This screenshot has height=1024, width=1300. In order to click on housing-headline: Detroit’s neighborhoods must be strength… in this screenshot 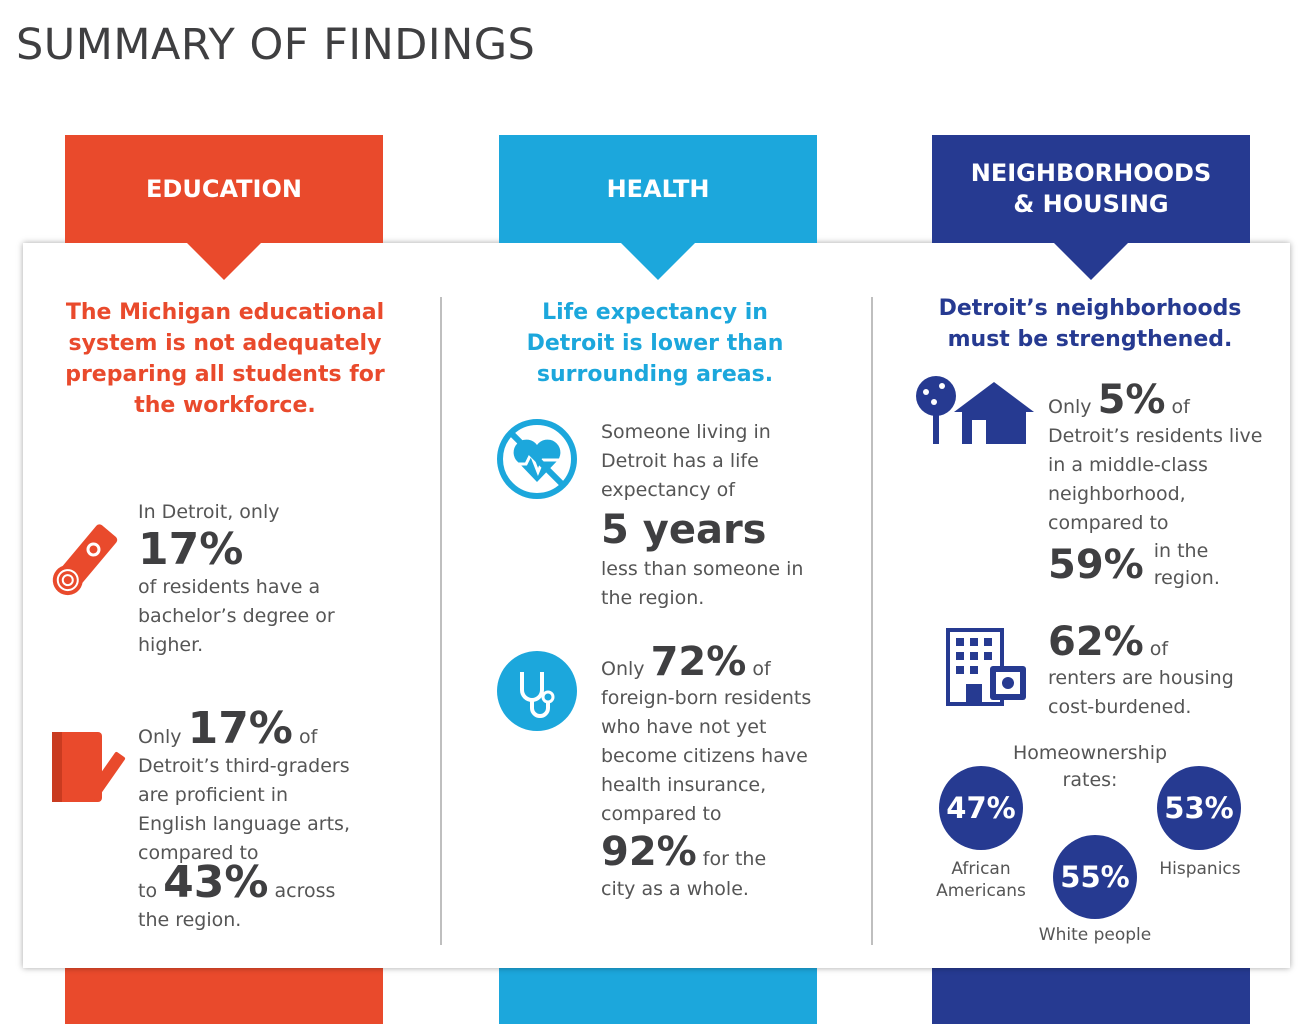, I will do `click(1090, 324)`.